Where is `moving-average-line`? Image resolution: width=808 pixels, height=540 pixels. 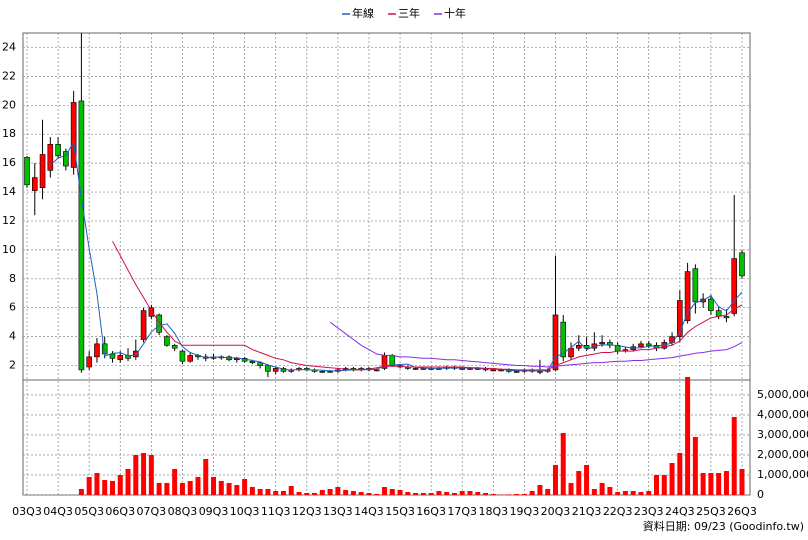
moving-average-line is located at coordinates (536, 344).